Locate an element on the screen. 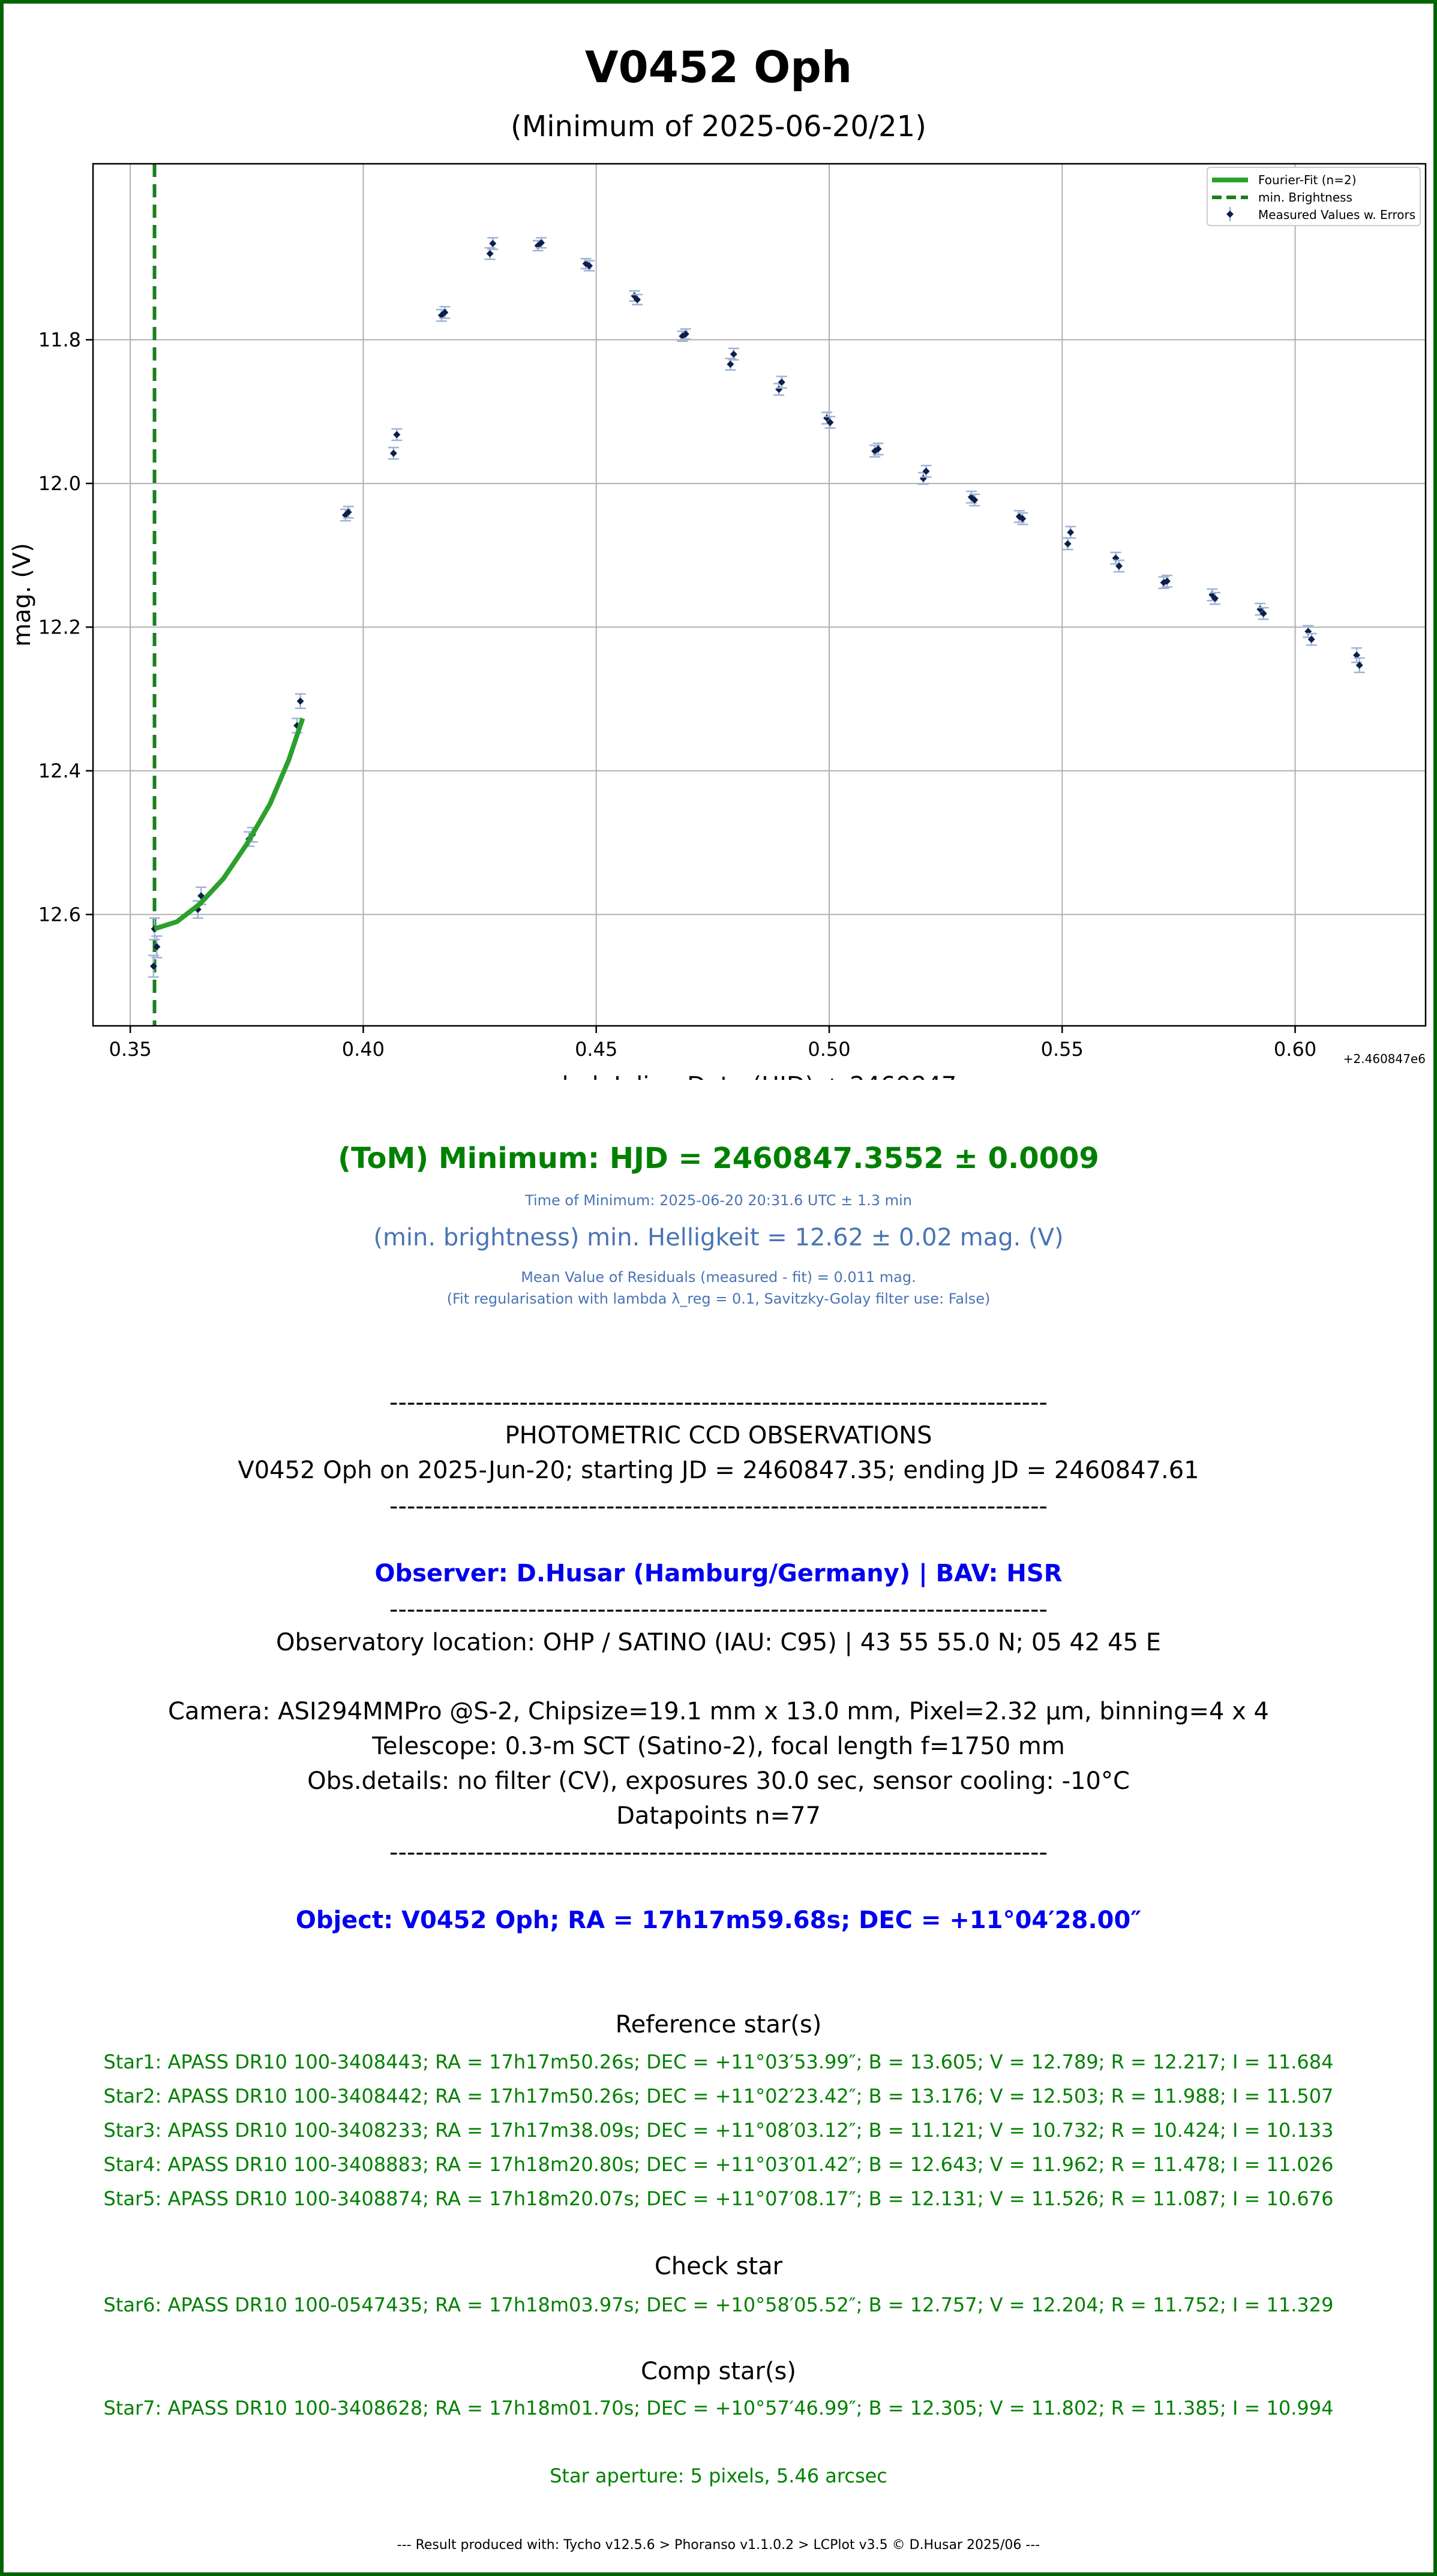 The image size is (1437, 2576). x-tick-label: 0.60 is located at coordinates (1295, 1049).